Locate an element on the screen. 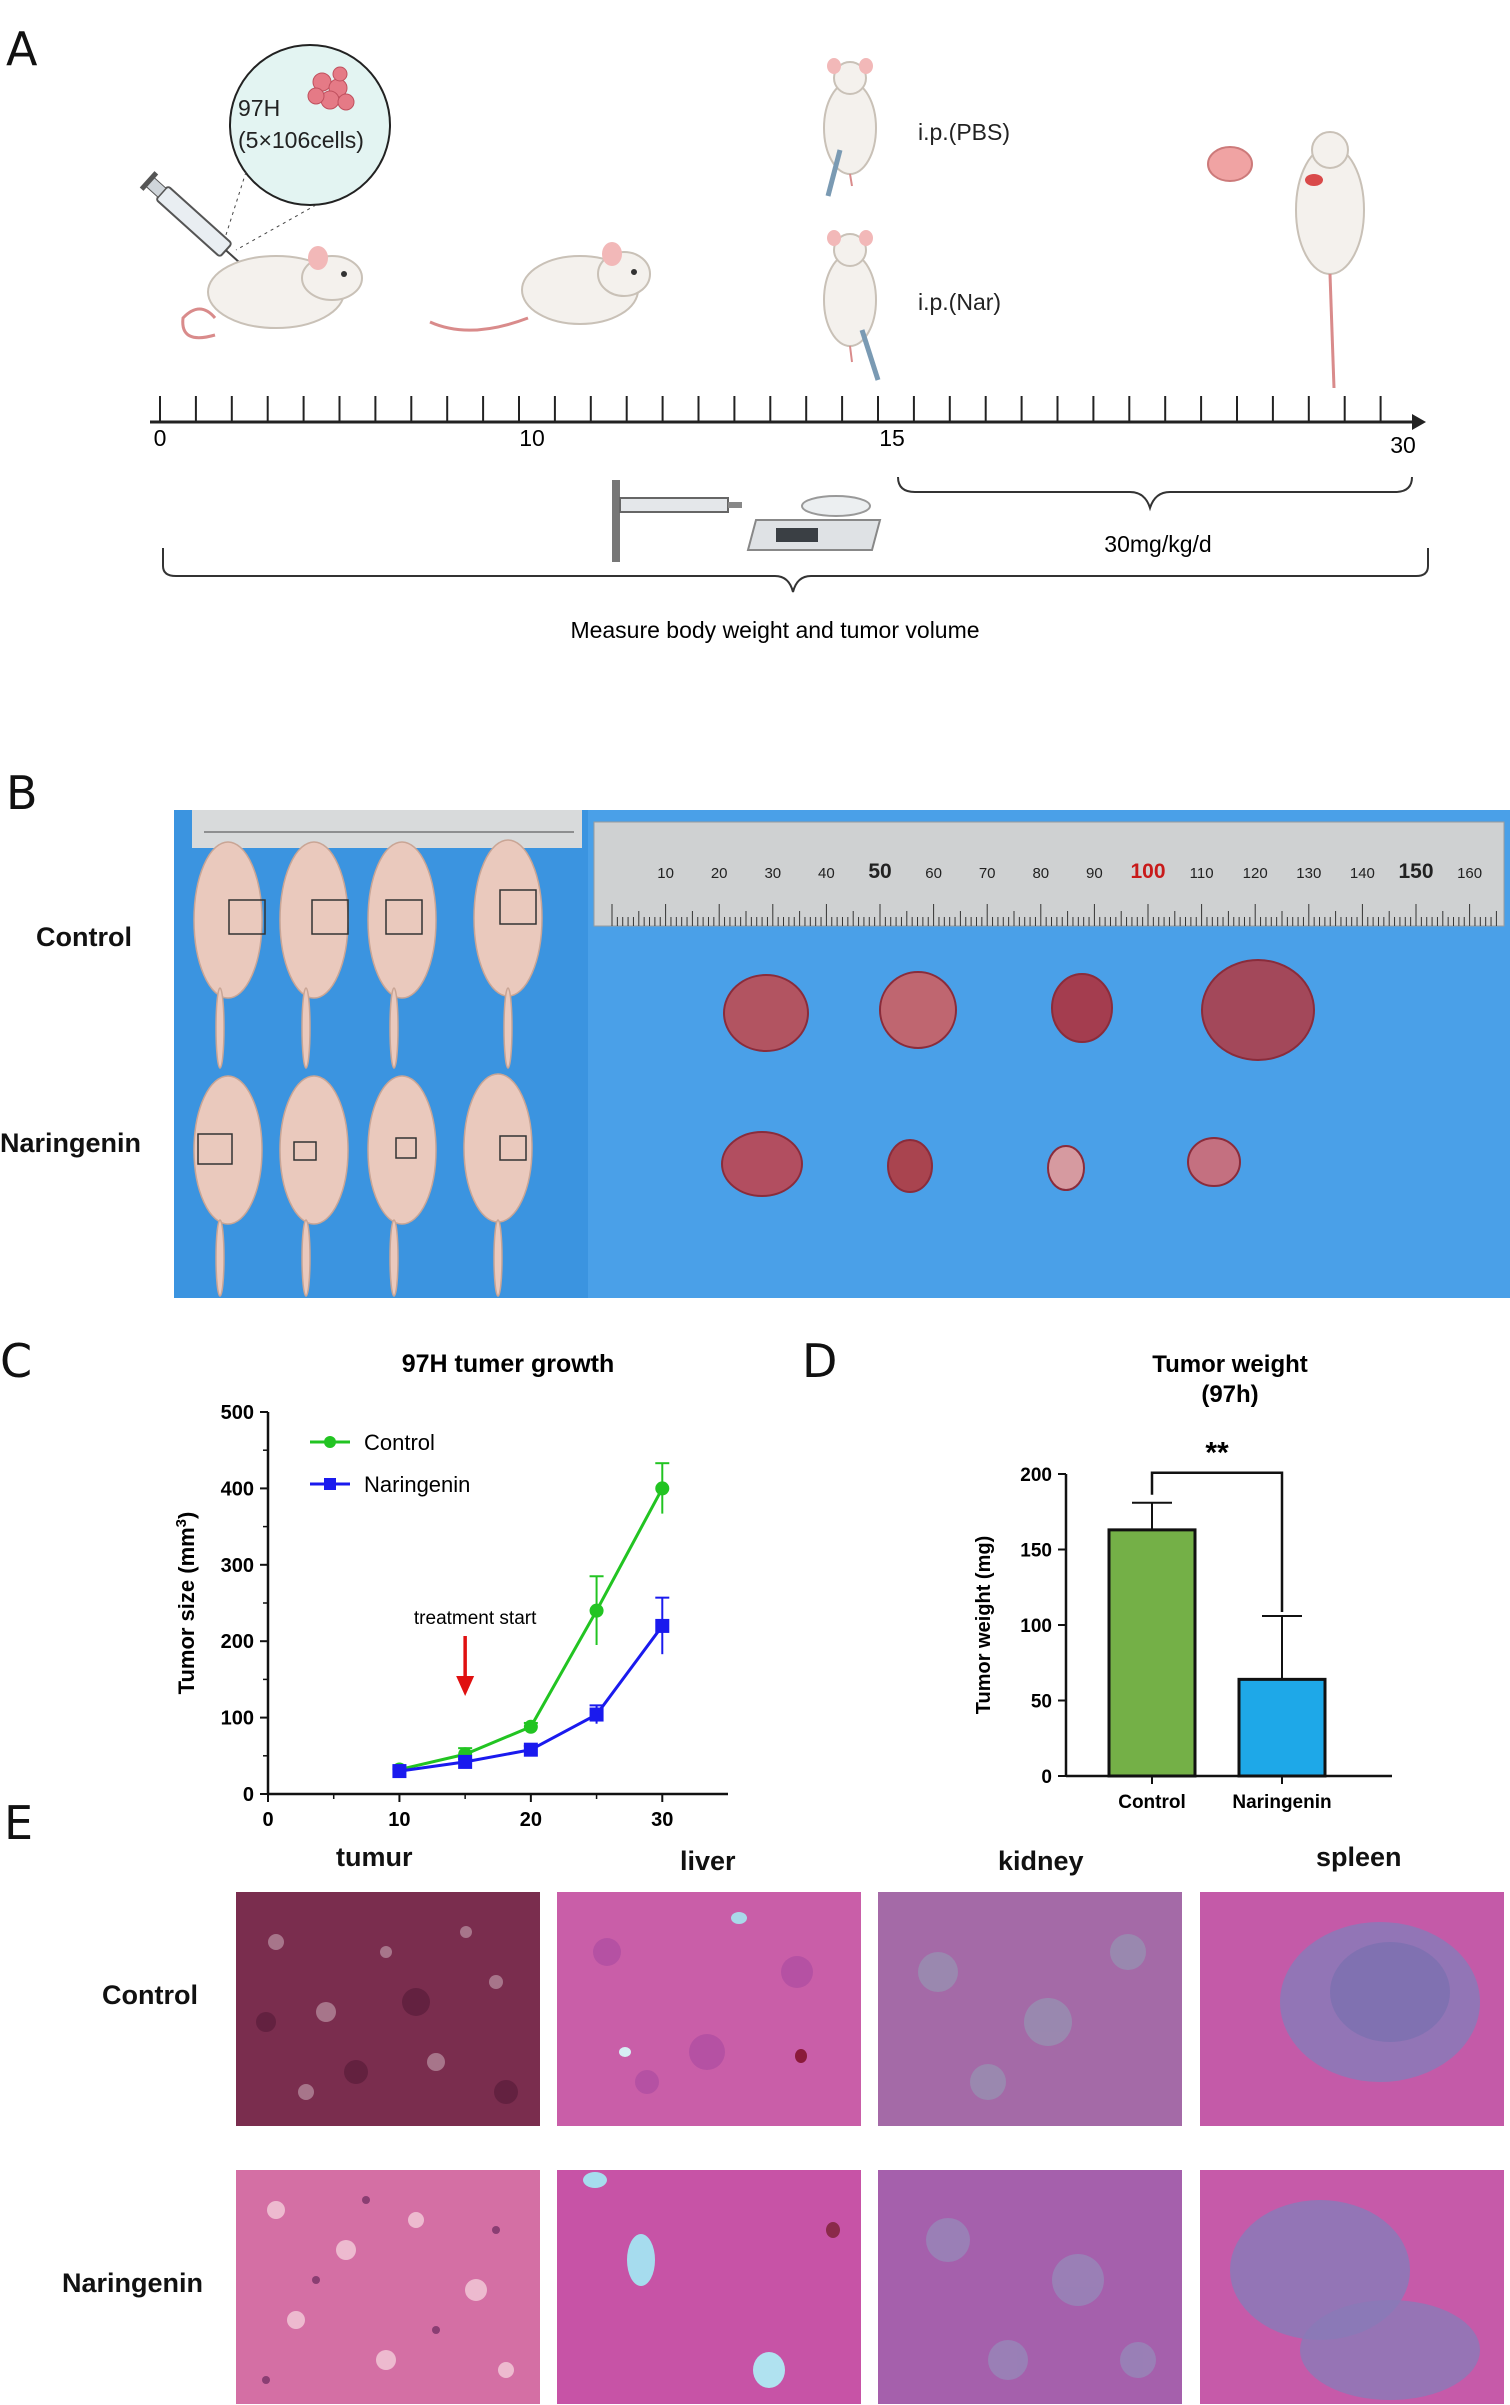  ruler-number: 160 is located at coordinates (1469, 873).